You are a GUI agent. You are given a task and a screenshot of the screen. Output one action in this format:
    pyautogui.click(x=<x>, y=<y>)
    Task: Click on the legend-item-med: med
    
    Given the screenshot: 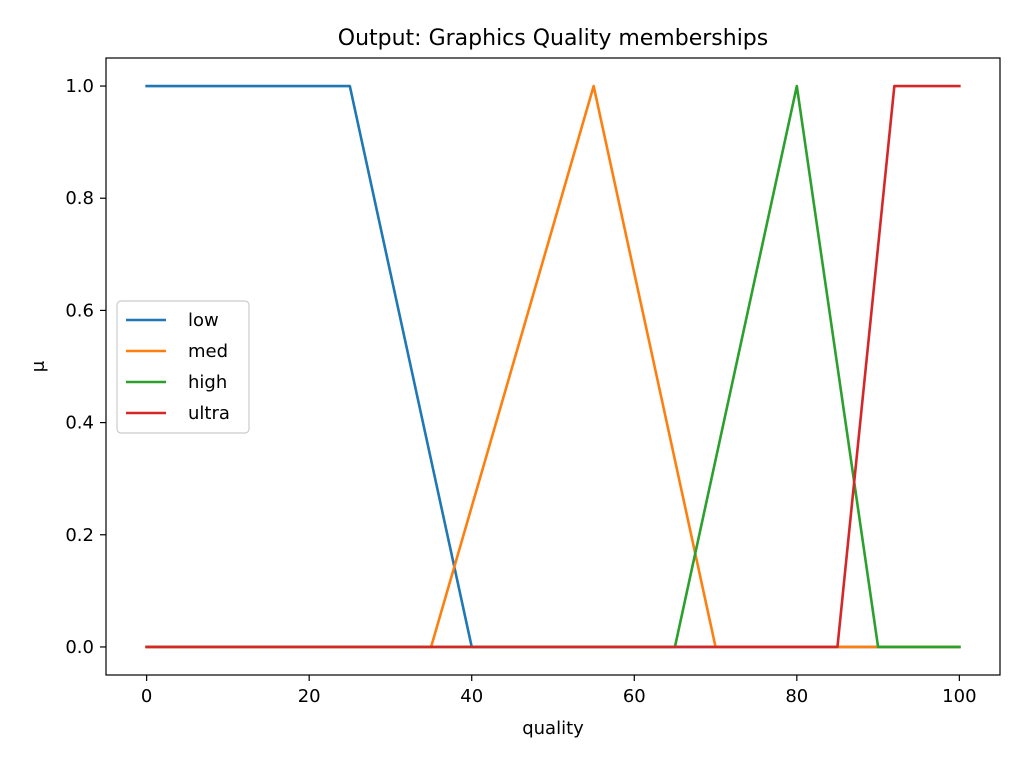 What is the action you would take?
    pyautogui.click(x=177, y=351)
    